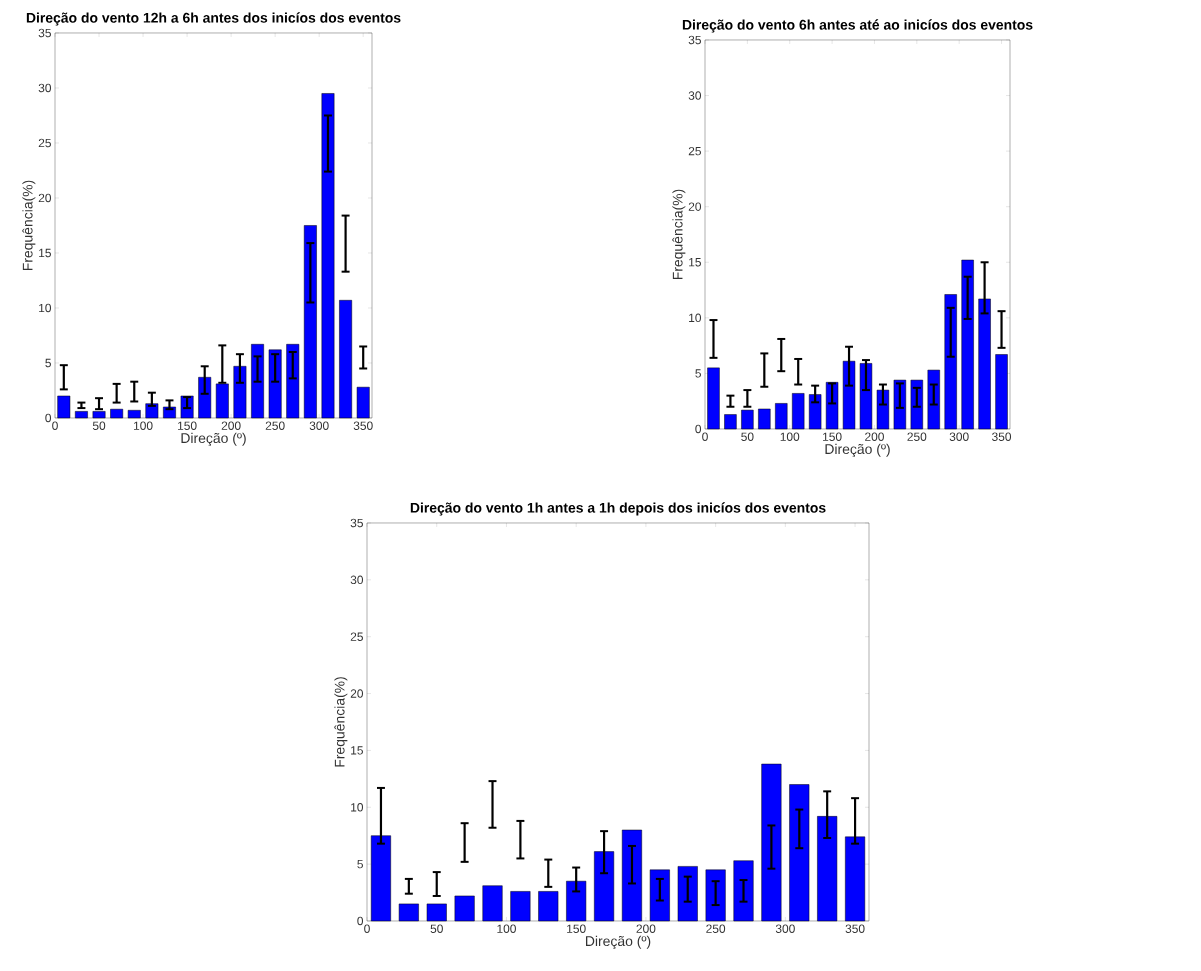 The image size is (1201, 971). Describe the element at coordinates (857, 26) in the screenshot. I see `chart-title: Direção do vento 6h antes até ao inicíos dos eventos` at that location.